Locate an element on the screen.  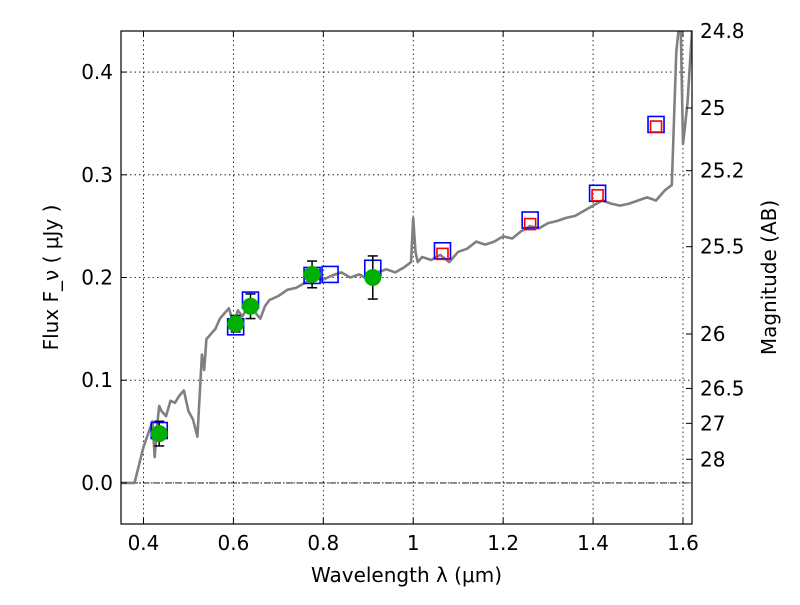
right-tick-label: 28 is located at coordinates (712, 459).